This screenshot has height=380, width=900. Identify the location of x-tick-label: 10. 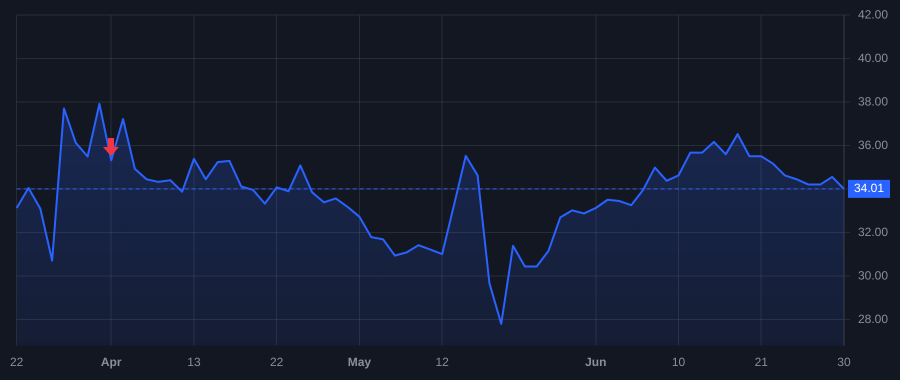
(679, 362).